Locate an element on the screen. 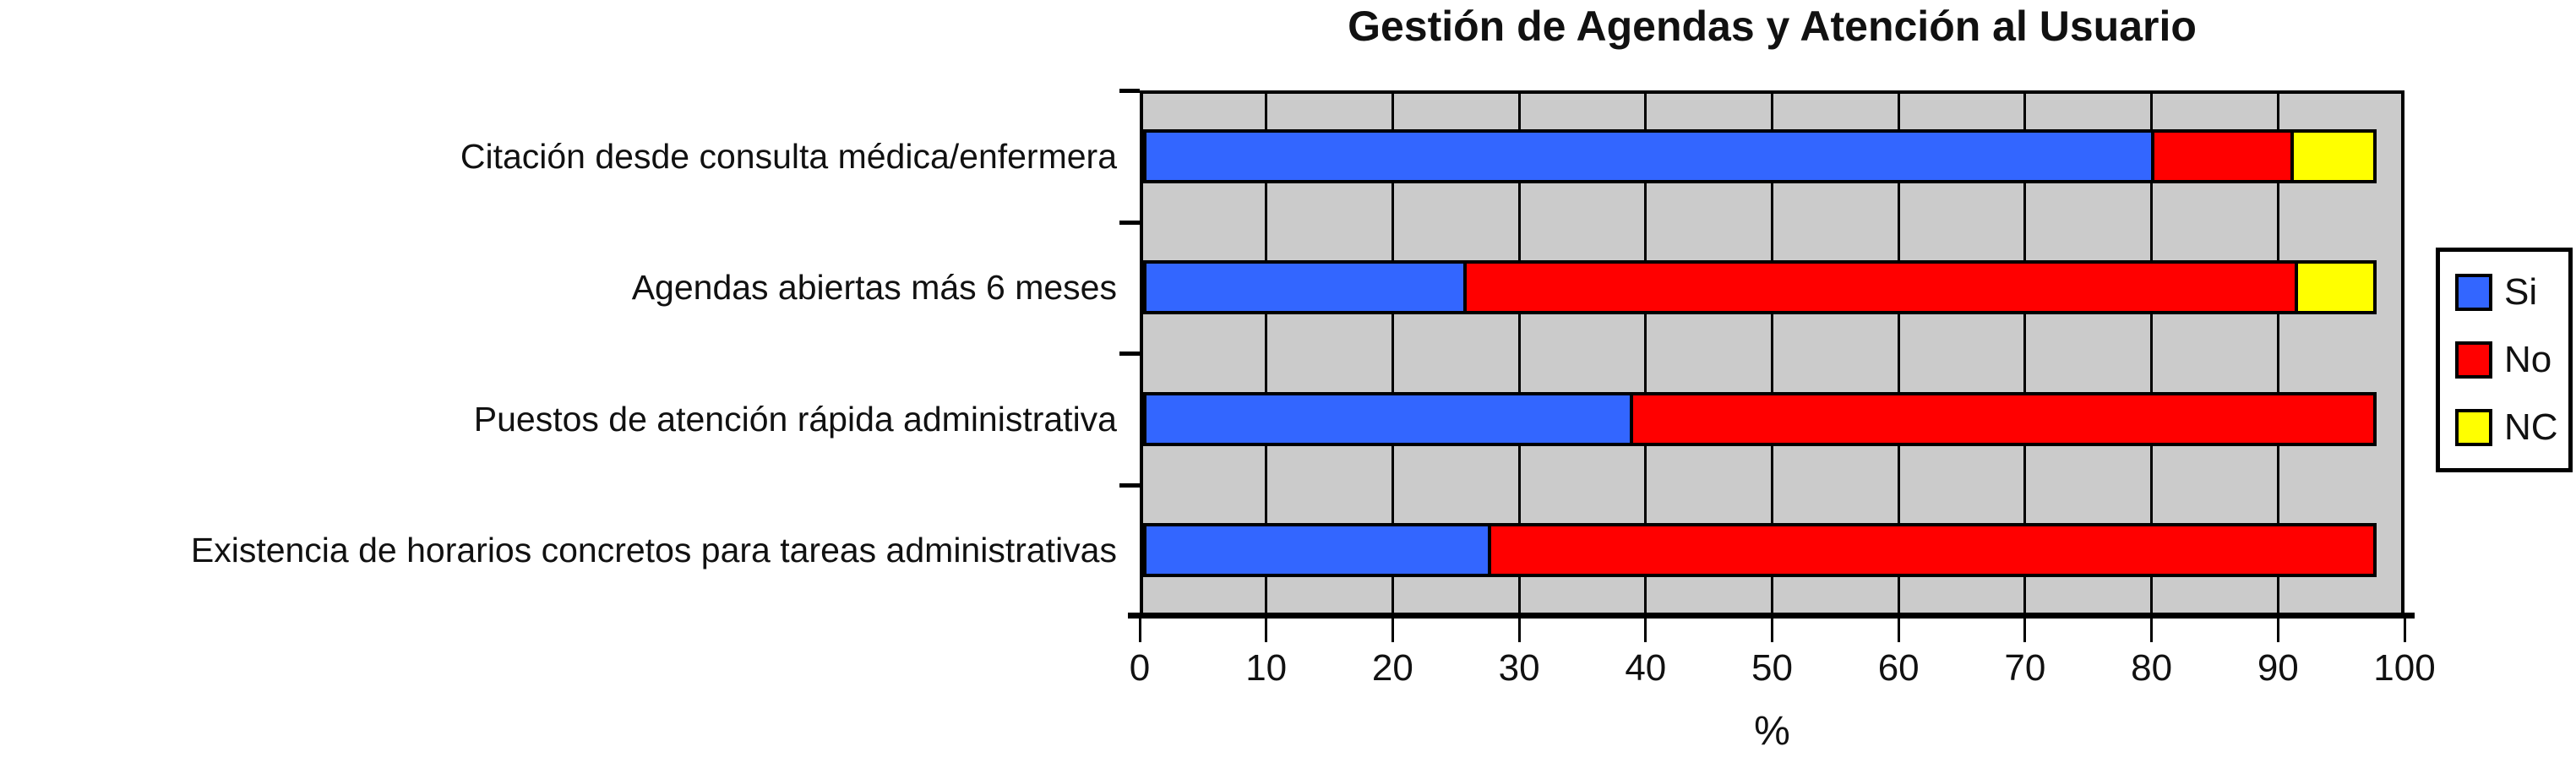 This screenshot has width=2576, height=763. legend-label: No is located at coordinates (2528, 359).